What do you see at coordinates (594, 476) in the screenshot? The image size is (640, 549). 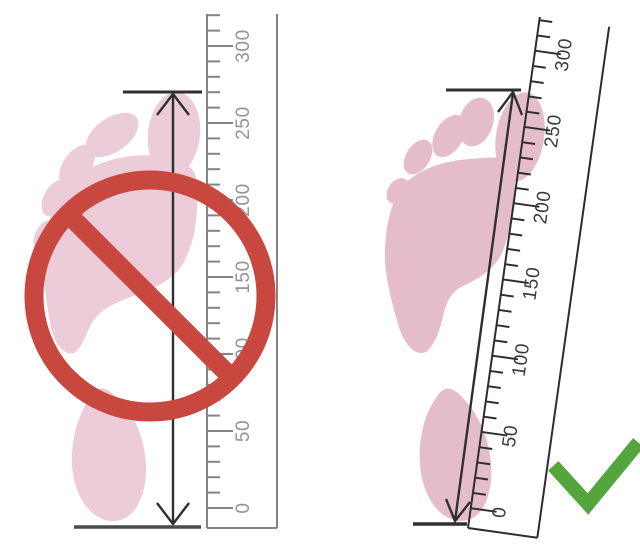 I see `checkmark-icon` at bounding box center [594, 476].